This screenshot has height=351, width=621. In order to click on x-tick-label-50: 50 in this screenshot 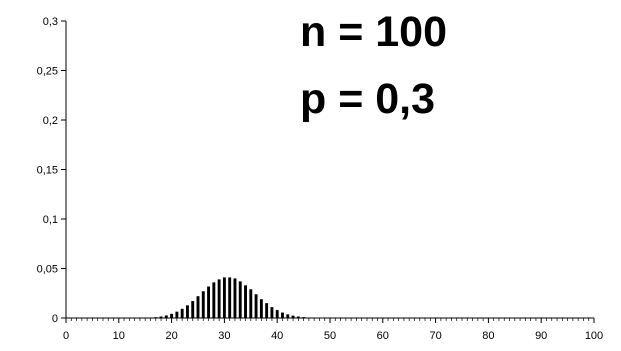, I will do `click(330, 336)`.